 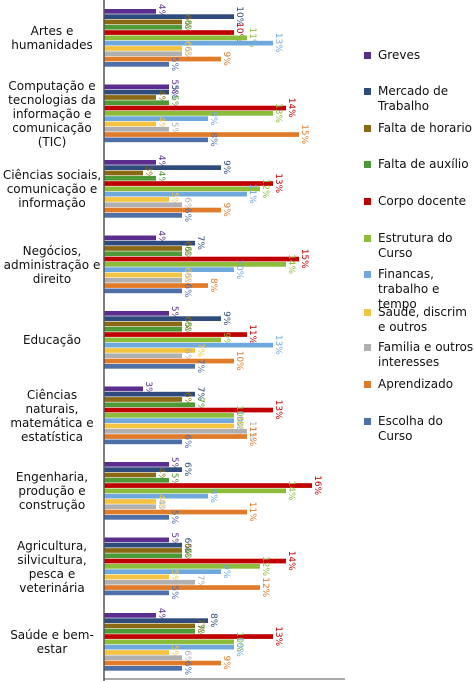 What do you see at coordinates (265, 188) in the screenshot?
I see `value-label: 12%` at bounding box center [265, 188].